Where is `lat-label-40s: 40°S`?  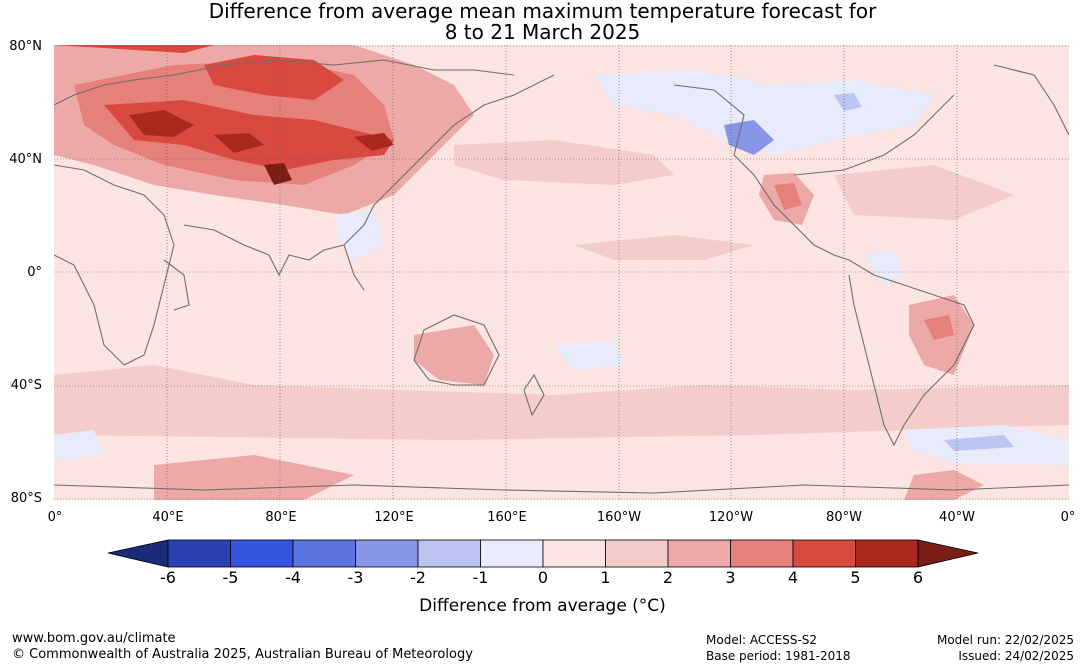 lat-label-40s: 40°S is located at coordinates (26, 385).